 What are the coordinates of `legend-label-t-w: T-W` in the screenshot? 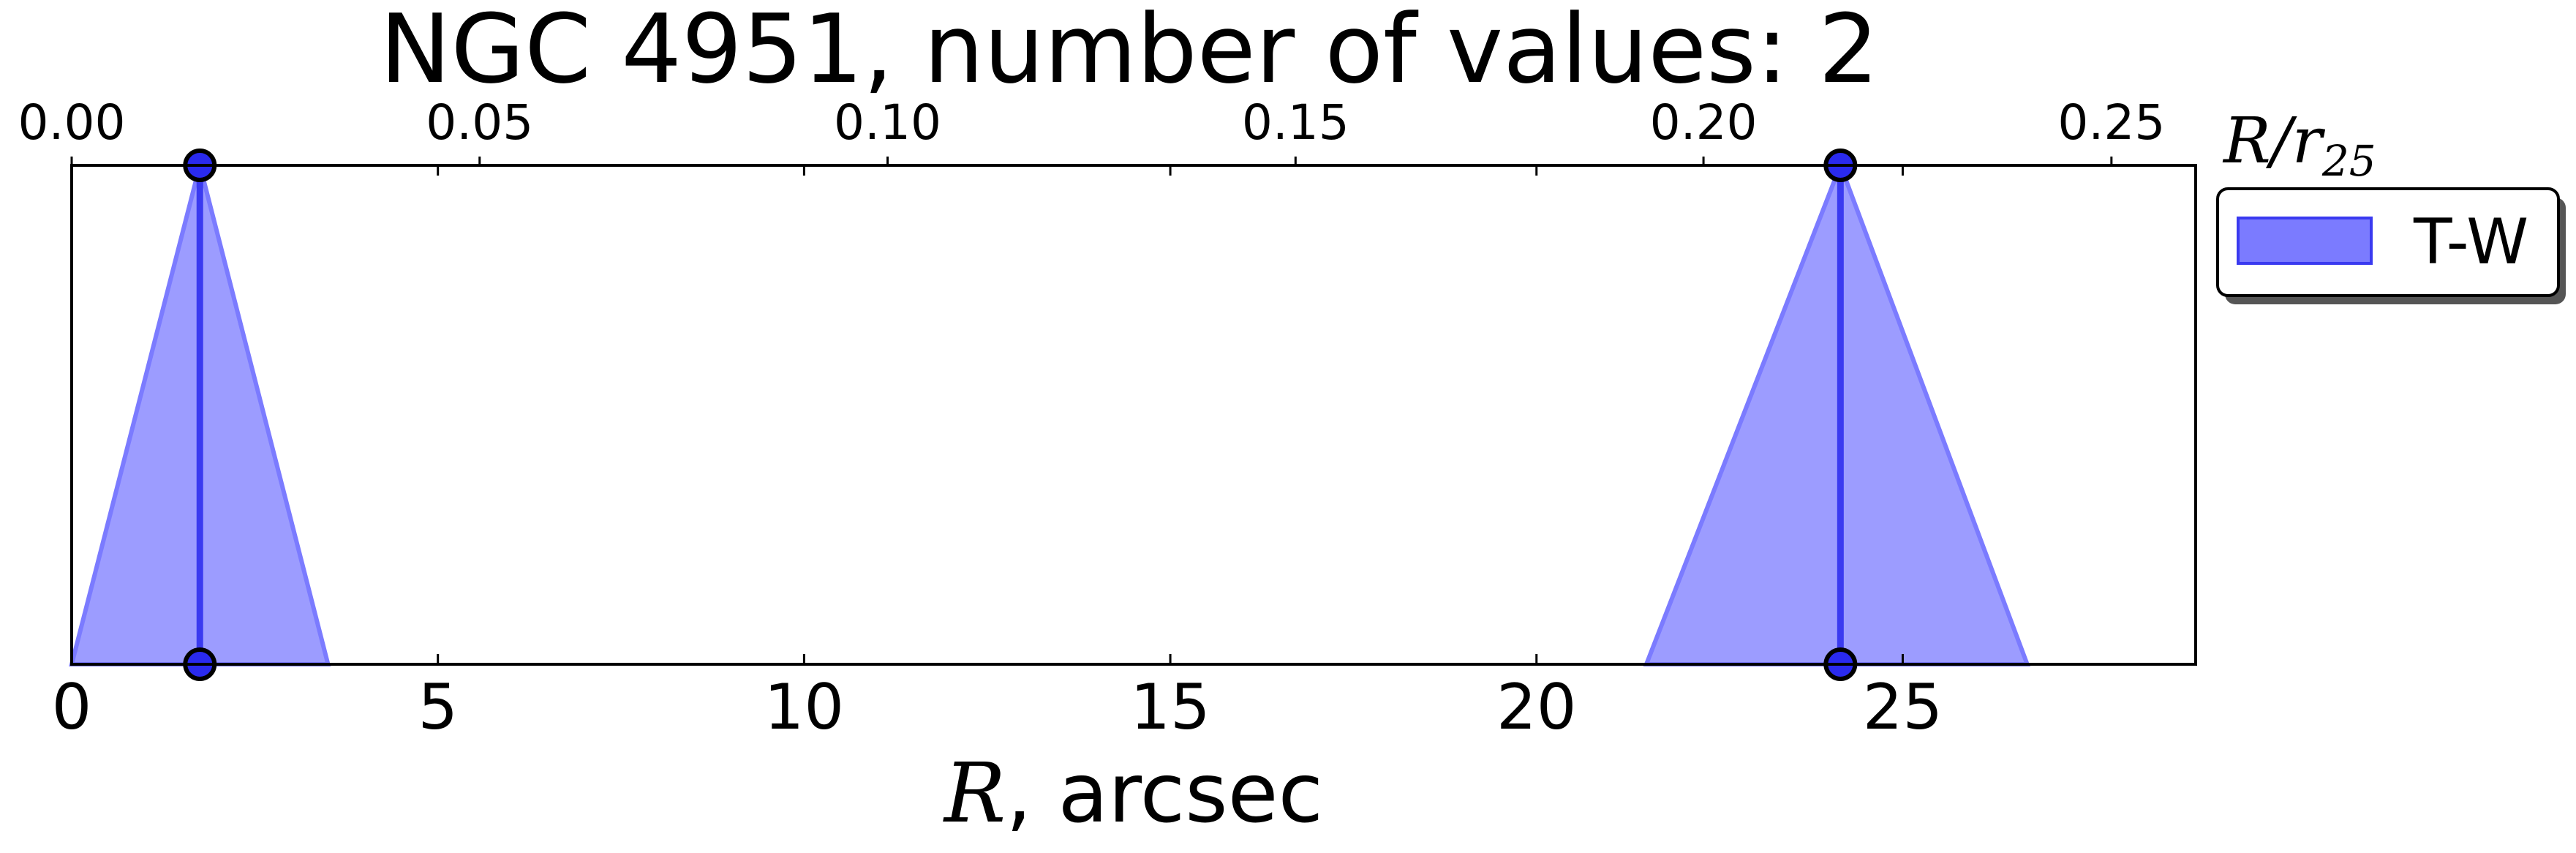 It's located at (2470, 242).